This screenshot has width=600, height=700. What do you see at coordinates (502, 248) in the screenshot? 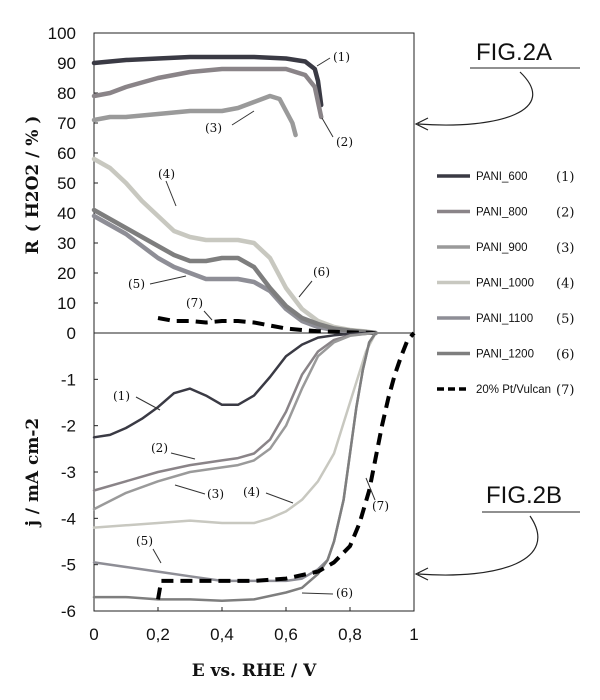
I see `legend-label-3: PANI_900` at bounding box center [502, 248].